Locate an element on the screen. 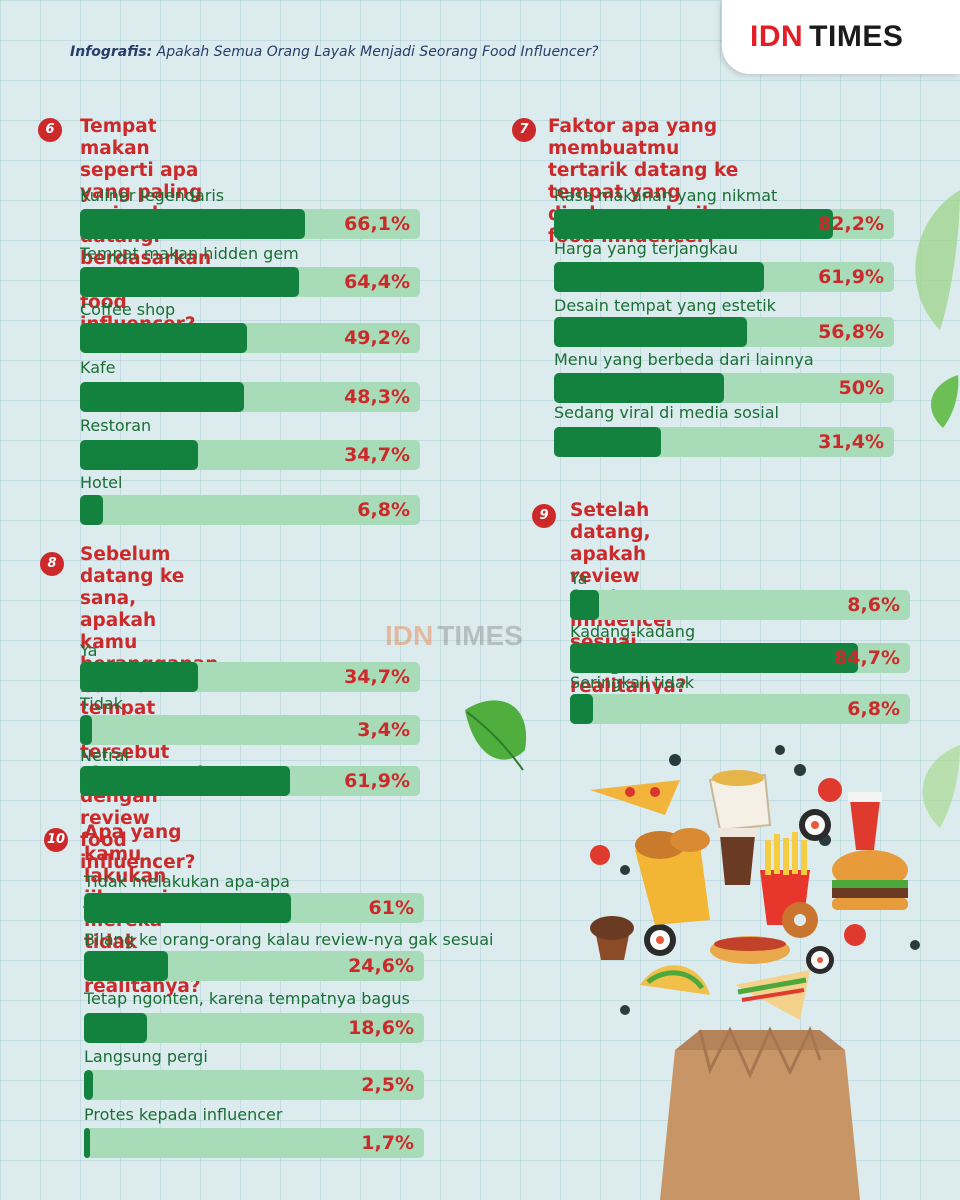 The width and height of the screenshot is (960, 1200). watermark: IDN TIMES is located at coordinates (454, 636).